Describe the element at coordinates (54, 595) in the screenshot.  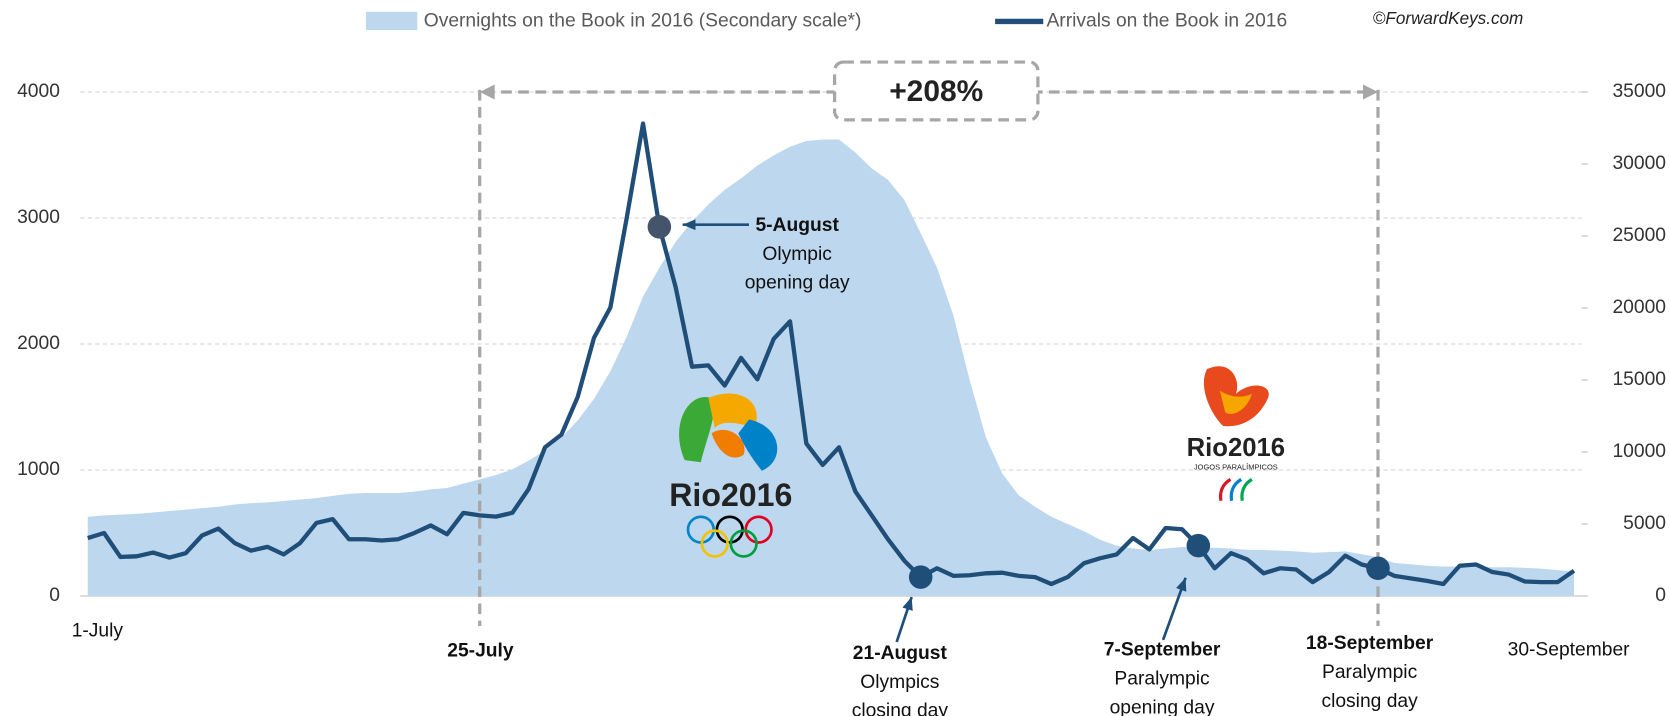
I see `y-tick-label: 0` at that location.